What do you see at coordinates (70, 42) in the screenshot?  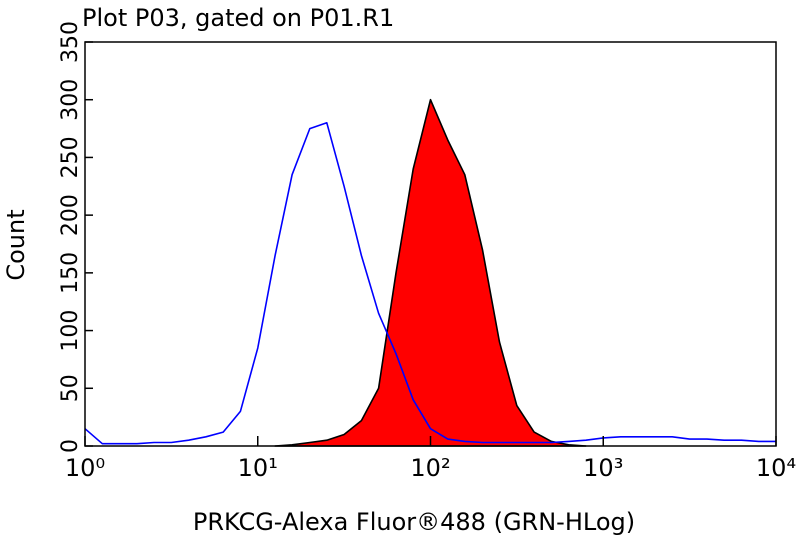 I see `y-tick-label: 350` at bounding box center [70, 42].